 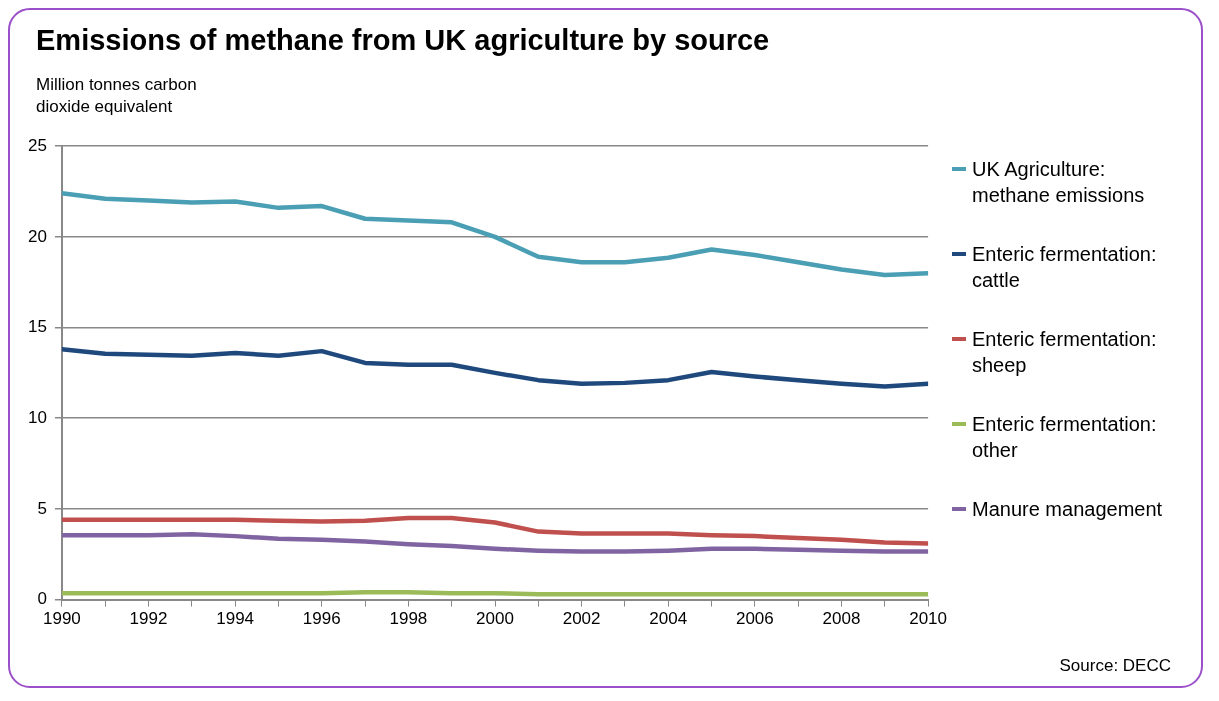 What do you see at coordinates (495, 619) in the screenshot?
I see `x-tick-label: 2000` at bounding box center [495, 619].